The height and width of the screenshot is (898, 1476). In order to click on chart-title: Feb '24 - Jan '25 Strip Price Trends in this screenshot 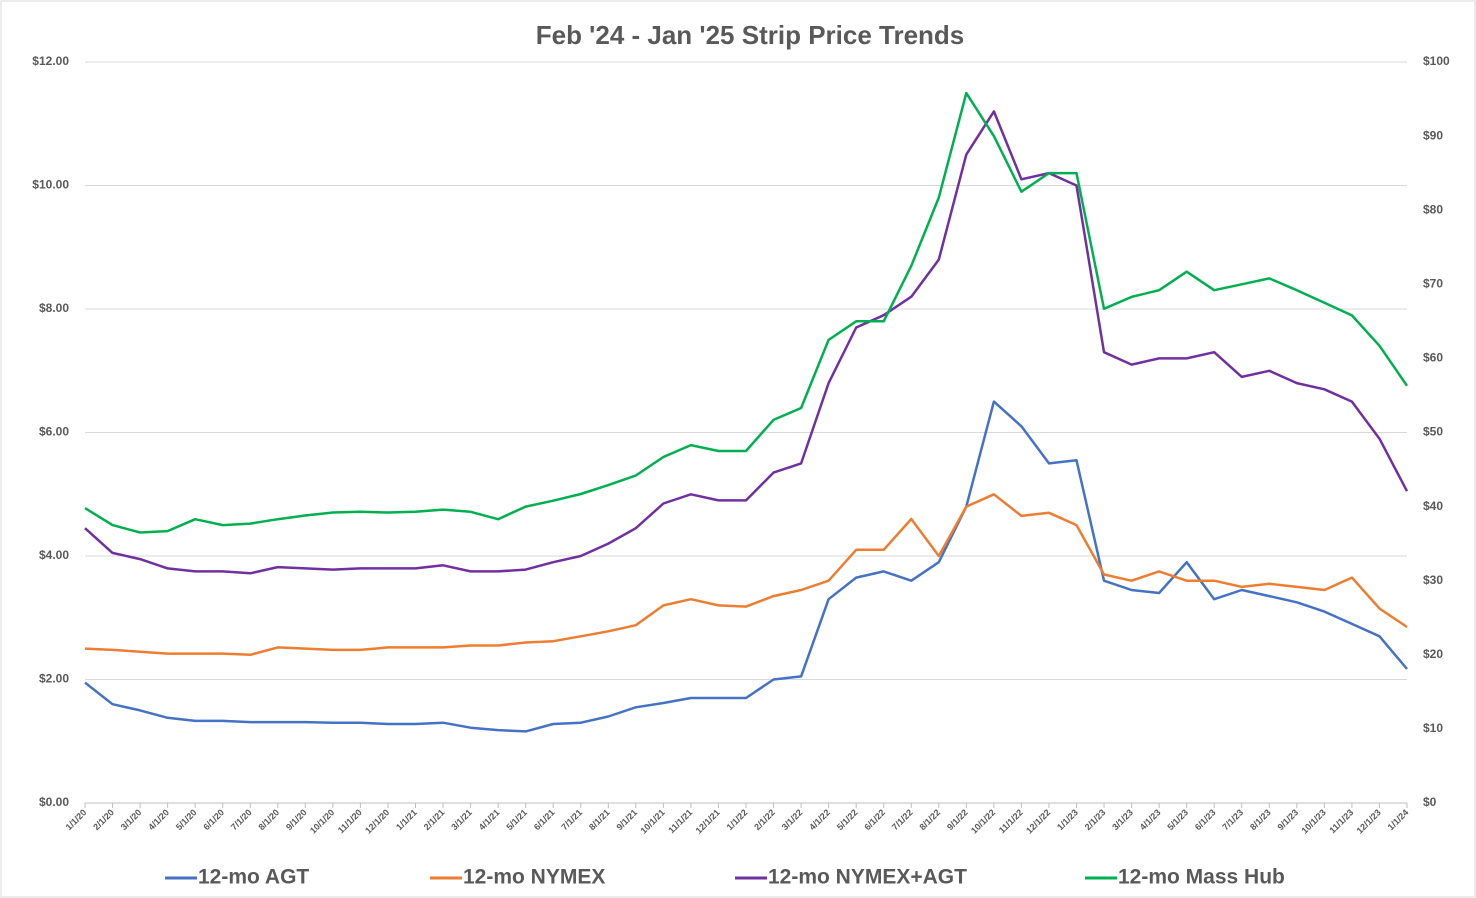, I will do `click(750, 35)`.